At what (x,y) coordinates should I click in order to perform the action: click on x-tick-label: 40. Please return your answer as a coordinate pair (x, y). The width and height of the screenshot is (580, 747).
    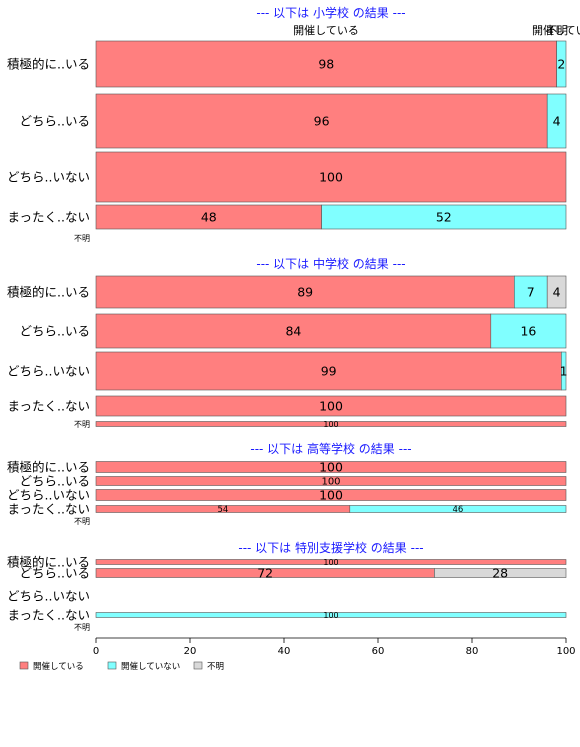
    Looking at the image, I should click on (284, 651).